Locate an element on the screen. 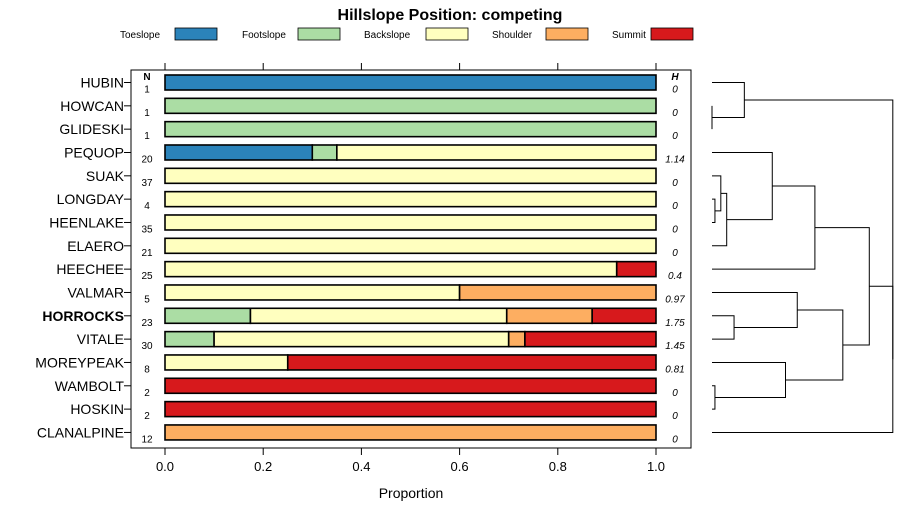 The height and width of the screenshot is (520, 900). bar-segment-heenlake-backslope is located at coordinates (410, 222).